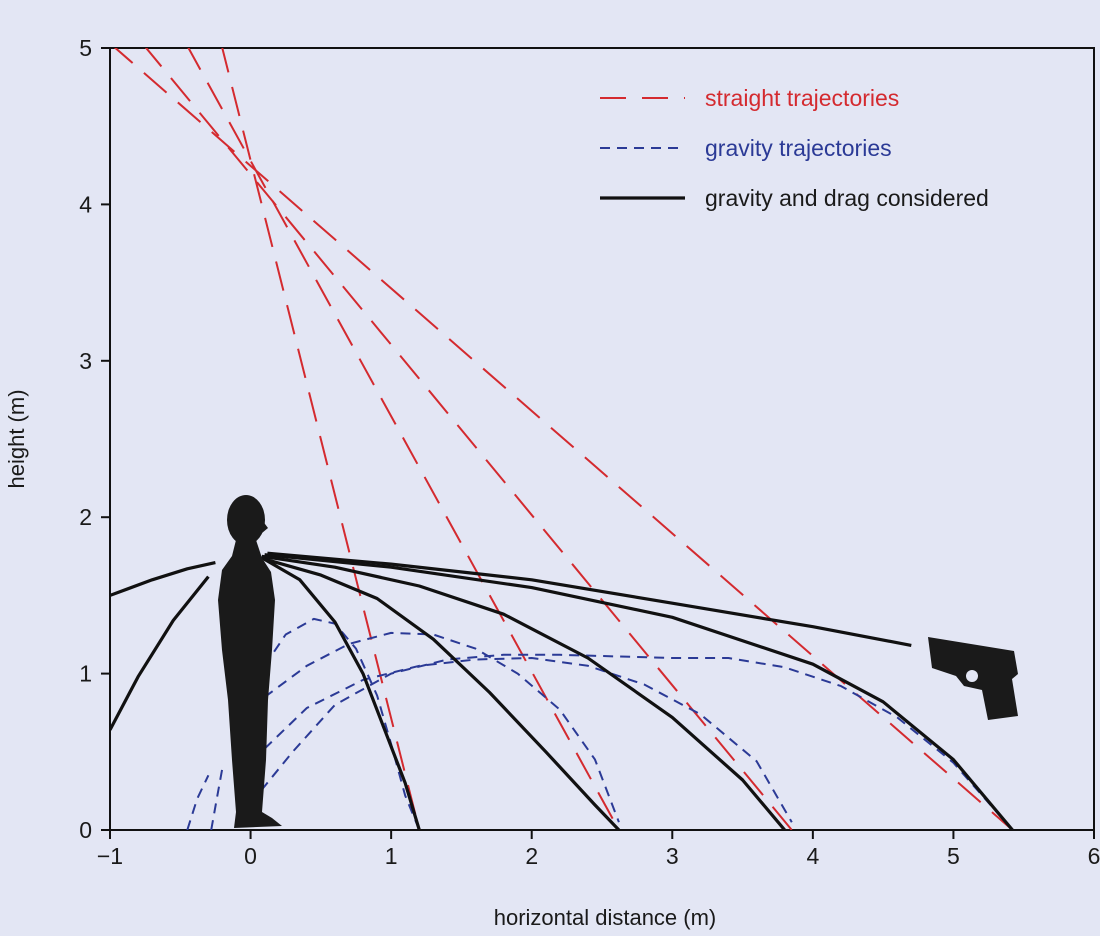  What do you see at coordinates (847, 198) in the screenshot?
I see `legend-label-solid: gravity and drag considered` at bounding box center [847, 198].